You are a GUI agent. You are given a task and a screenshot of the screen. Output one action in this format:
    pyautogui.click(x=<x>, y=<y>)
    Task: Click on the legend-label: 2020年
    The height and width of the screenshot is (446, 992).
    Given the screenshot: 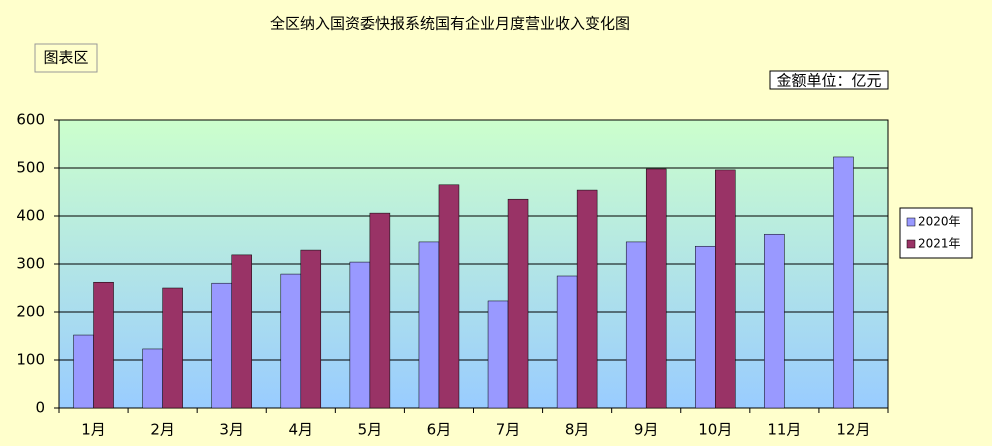 What is the action you would take?
    pyautogui.click(x=939, y=222)
    